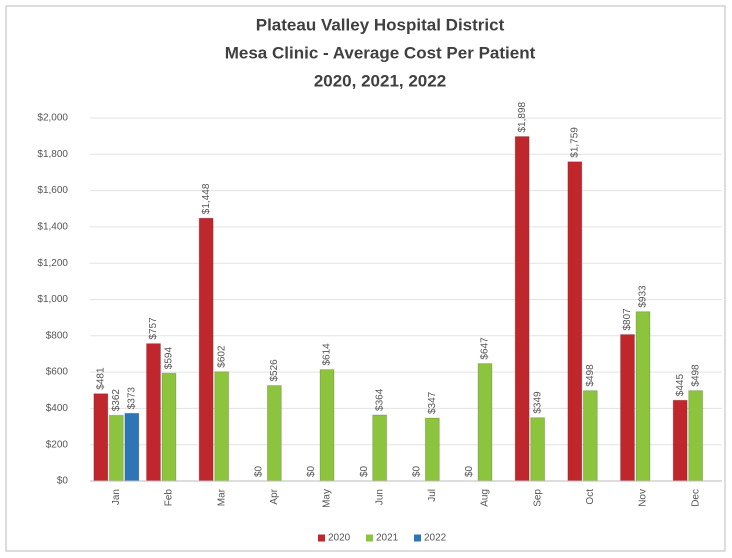 This screenshot has width=732, height=558. I want to click on y-tick-label: $1,200, so click(52, 263).